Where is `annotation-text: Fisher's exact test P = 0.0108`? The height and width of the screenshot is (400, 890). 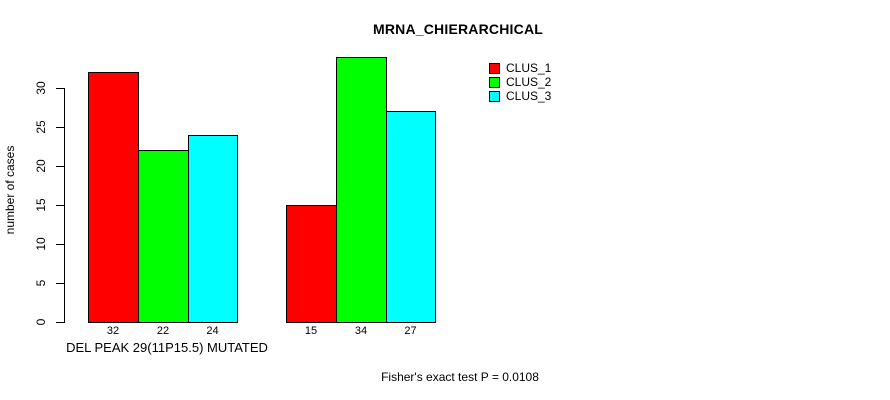
annotation-text: Fisher's exact test P = 0.0108 is located at coordinates (460, 377).